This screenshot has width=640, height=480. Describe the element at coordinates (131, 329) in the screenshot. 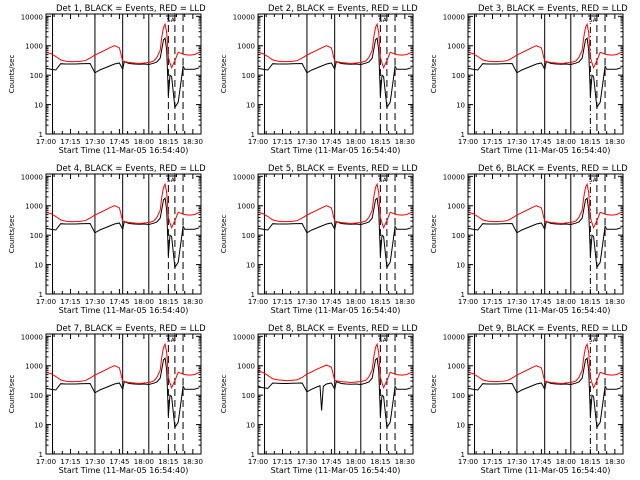

I see `panel-title: Det 7, BLACK = Events, RED = LLD` at that location.